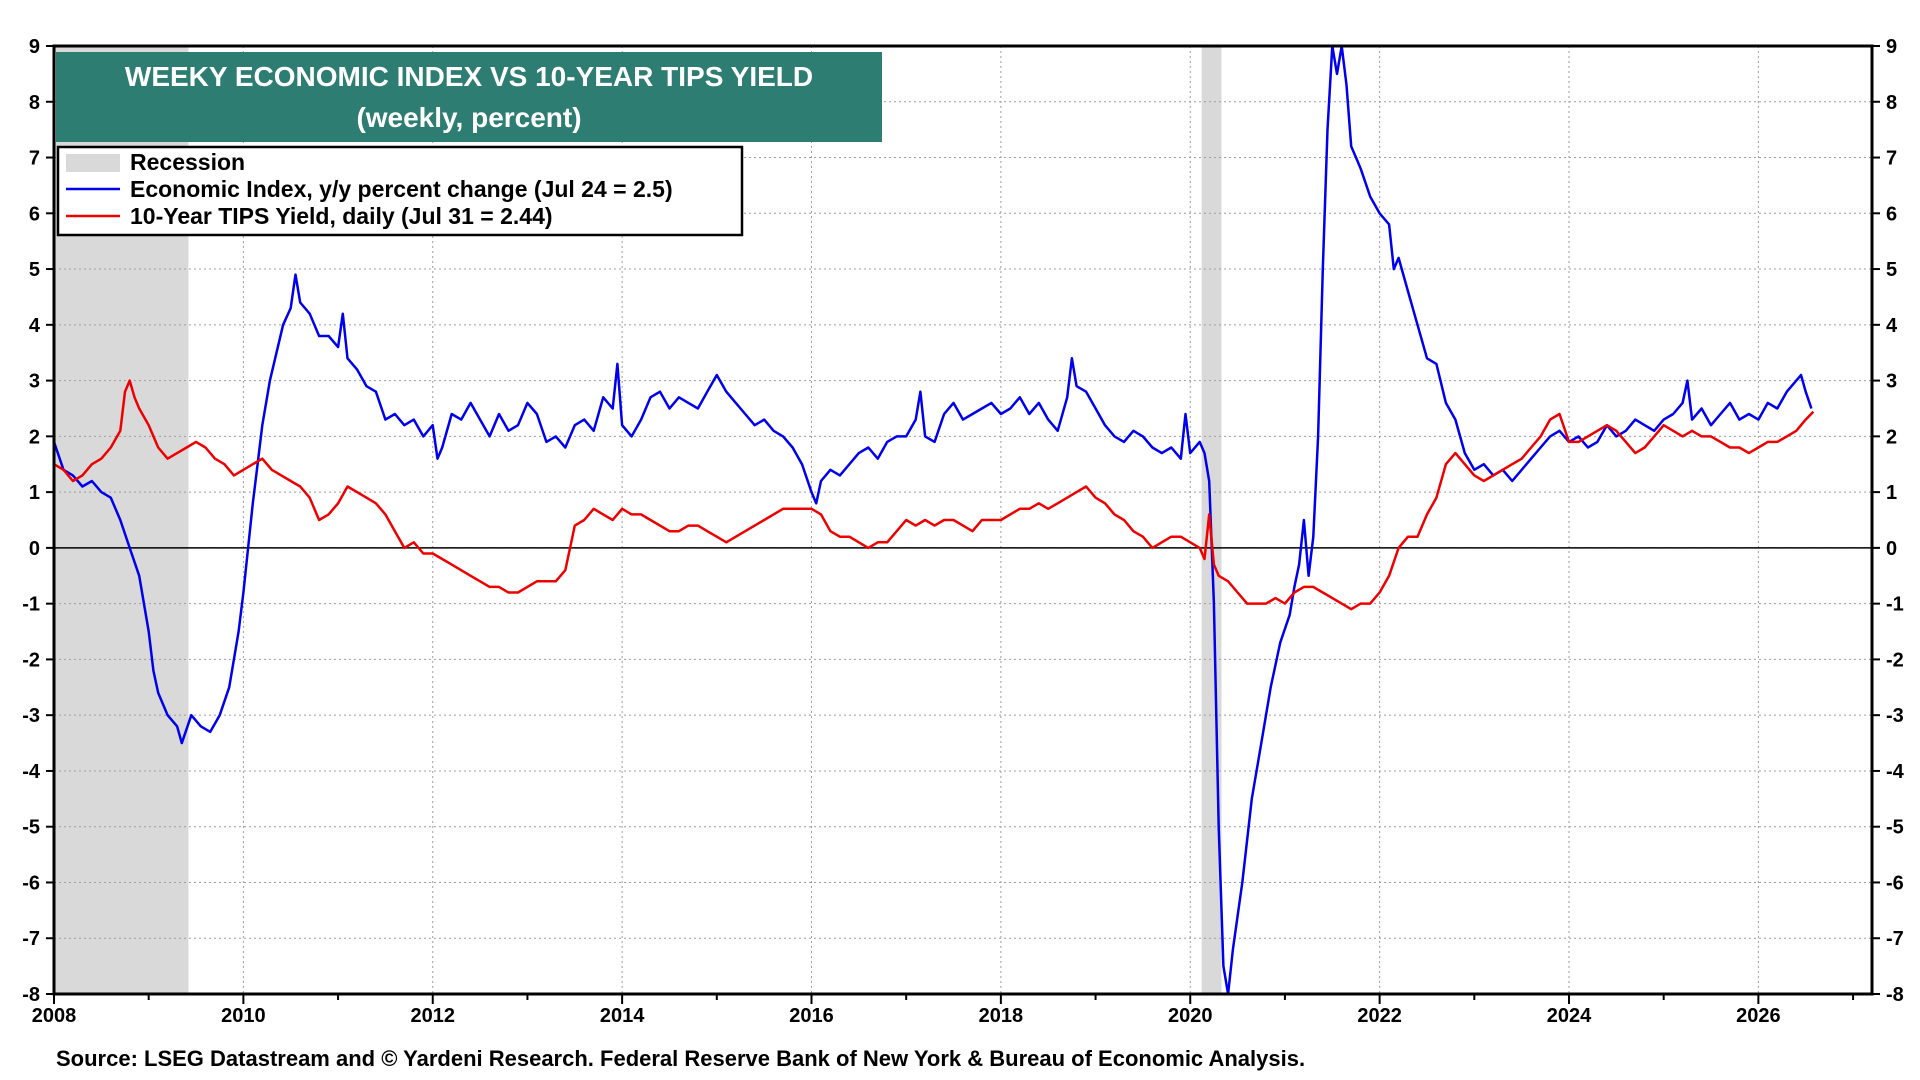  Describe the element at coordinates (1891, 159) in the screenshot. I see `y-tick-label-right: 7` at that location.